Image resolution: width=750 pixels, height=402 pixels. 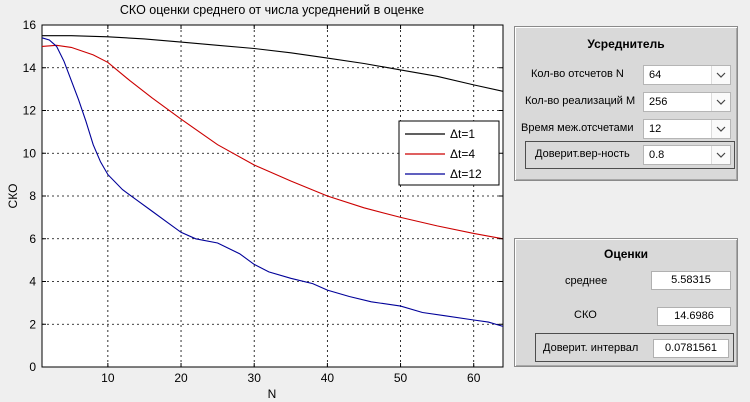 I want to click on samples-count-label: Кол-во отсчетов N, so click(x=577, y=74).